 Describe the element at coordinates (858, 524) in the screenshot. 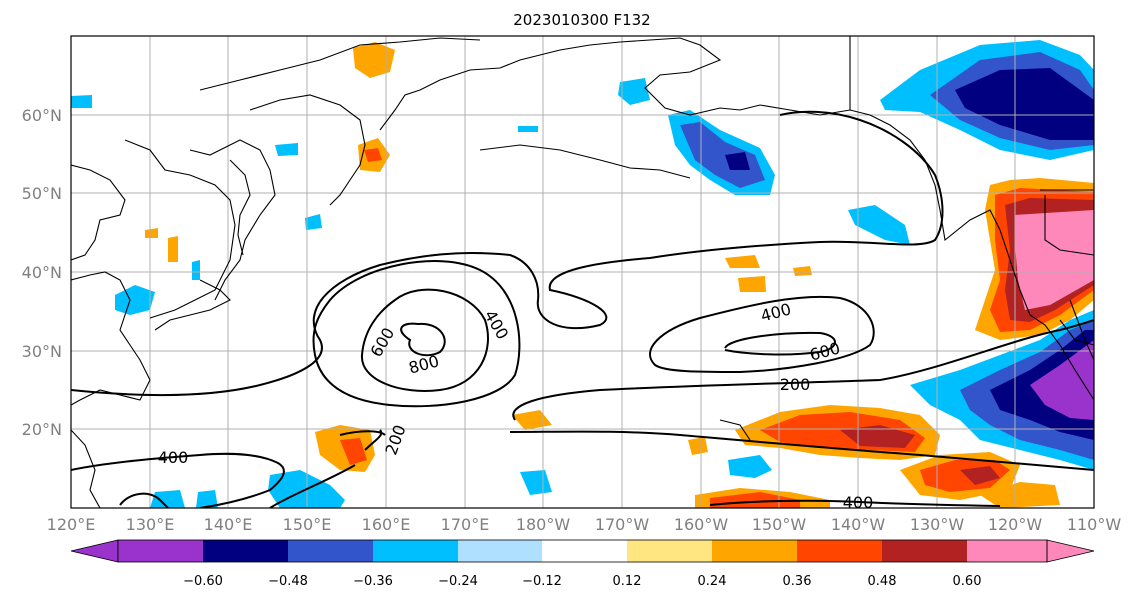

I see `lon-label: 140°W` at that location.